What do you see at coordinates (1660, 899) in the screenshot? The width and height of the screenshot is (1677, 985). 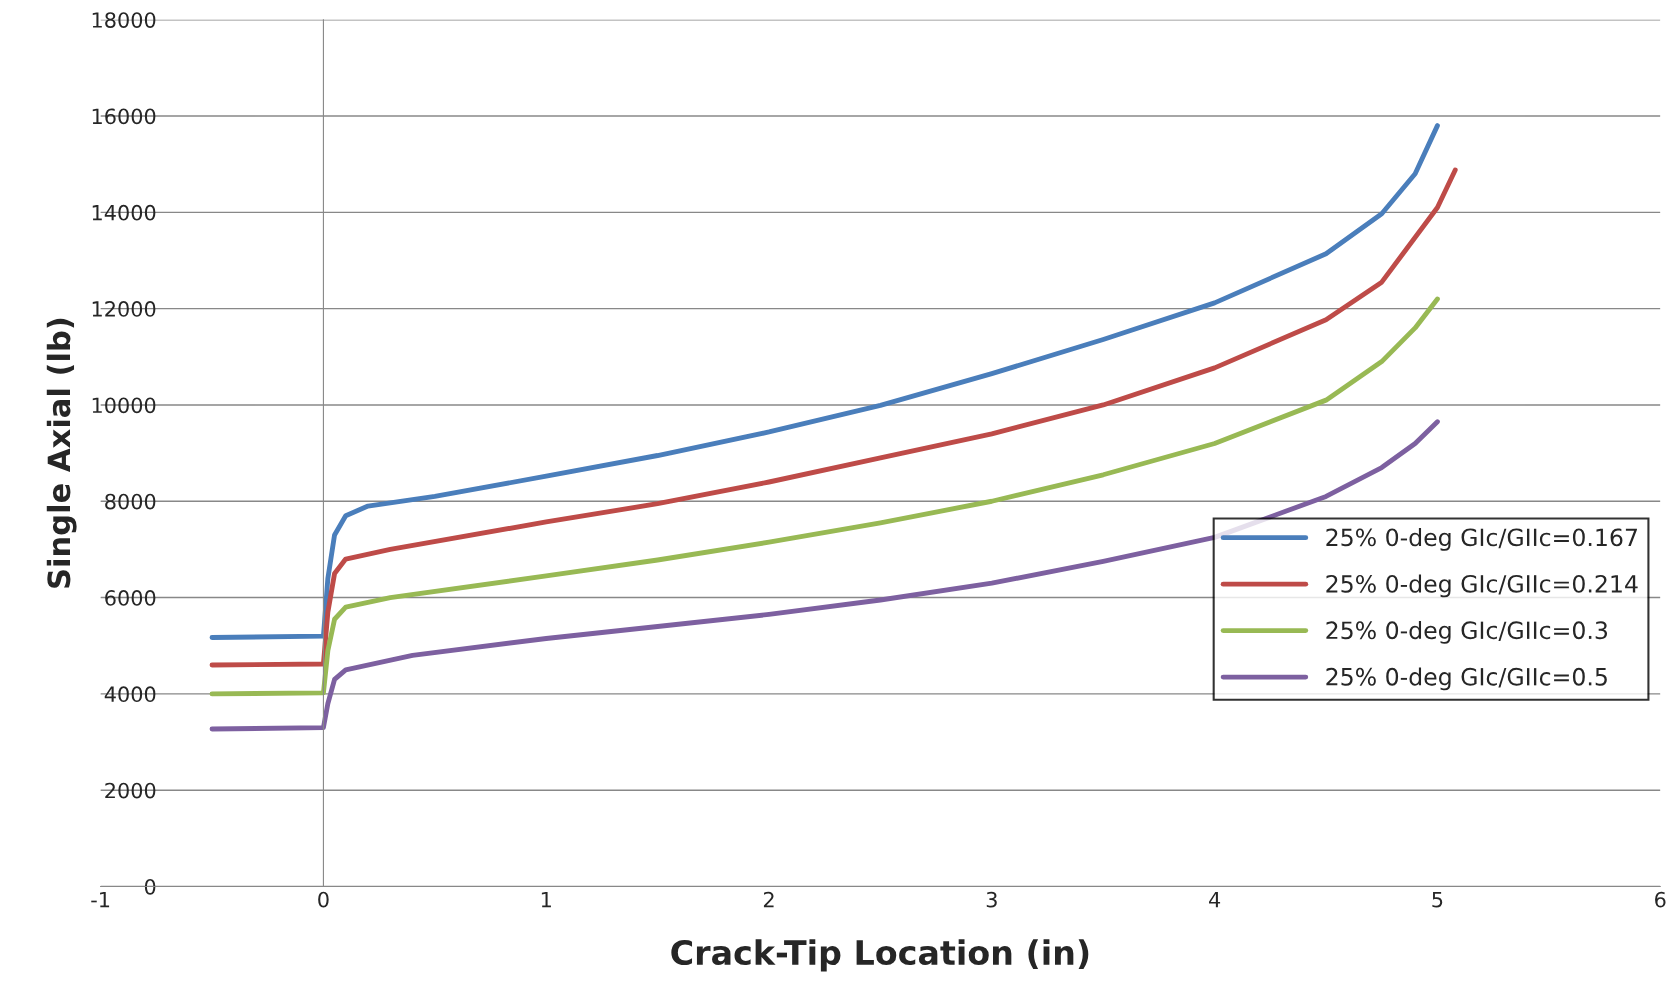 I see `x-tick-label: 6` at bounding box center [1660, 899].